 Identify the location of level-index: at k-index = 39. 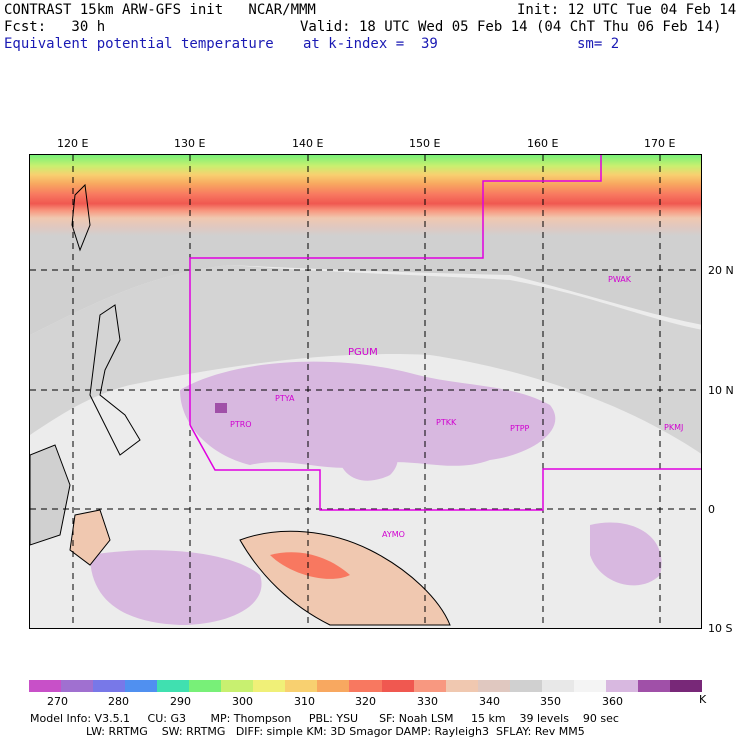
(370, 44).